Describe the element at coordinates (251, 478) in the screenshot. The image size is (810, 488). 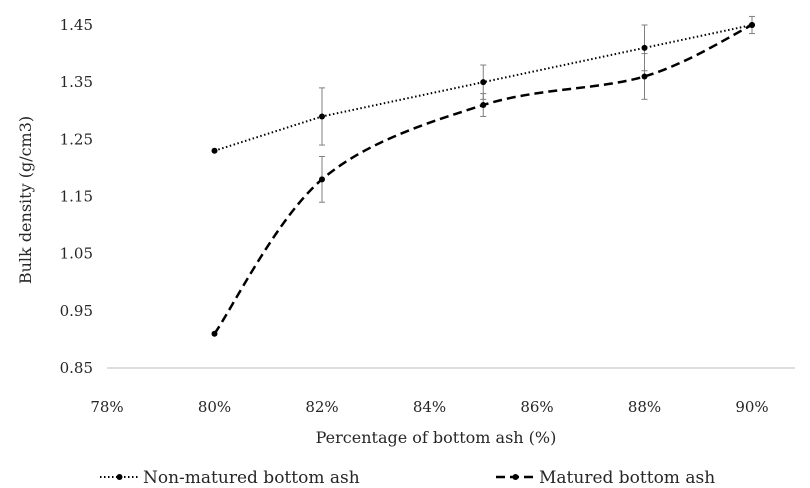
I see `legend-label-non-matured: Non-matured bottom ash` at that location.